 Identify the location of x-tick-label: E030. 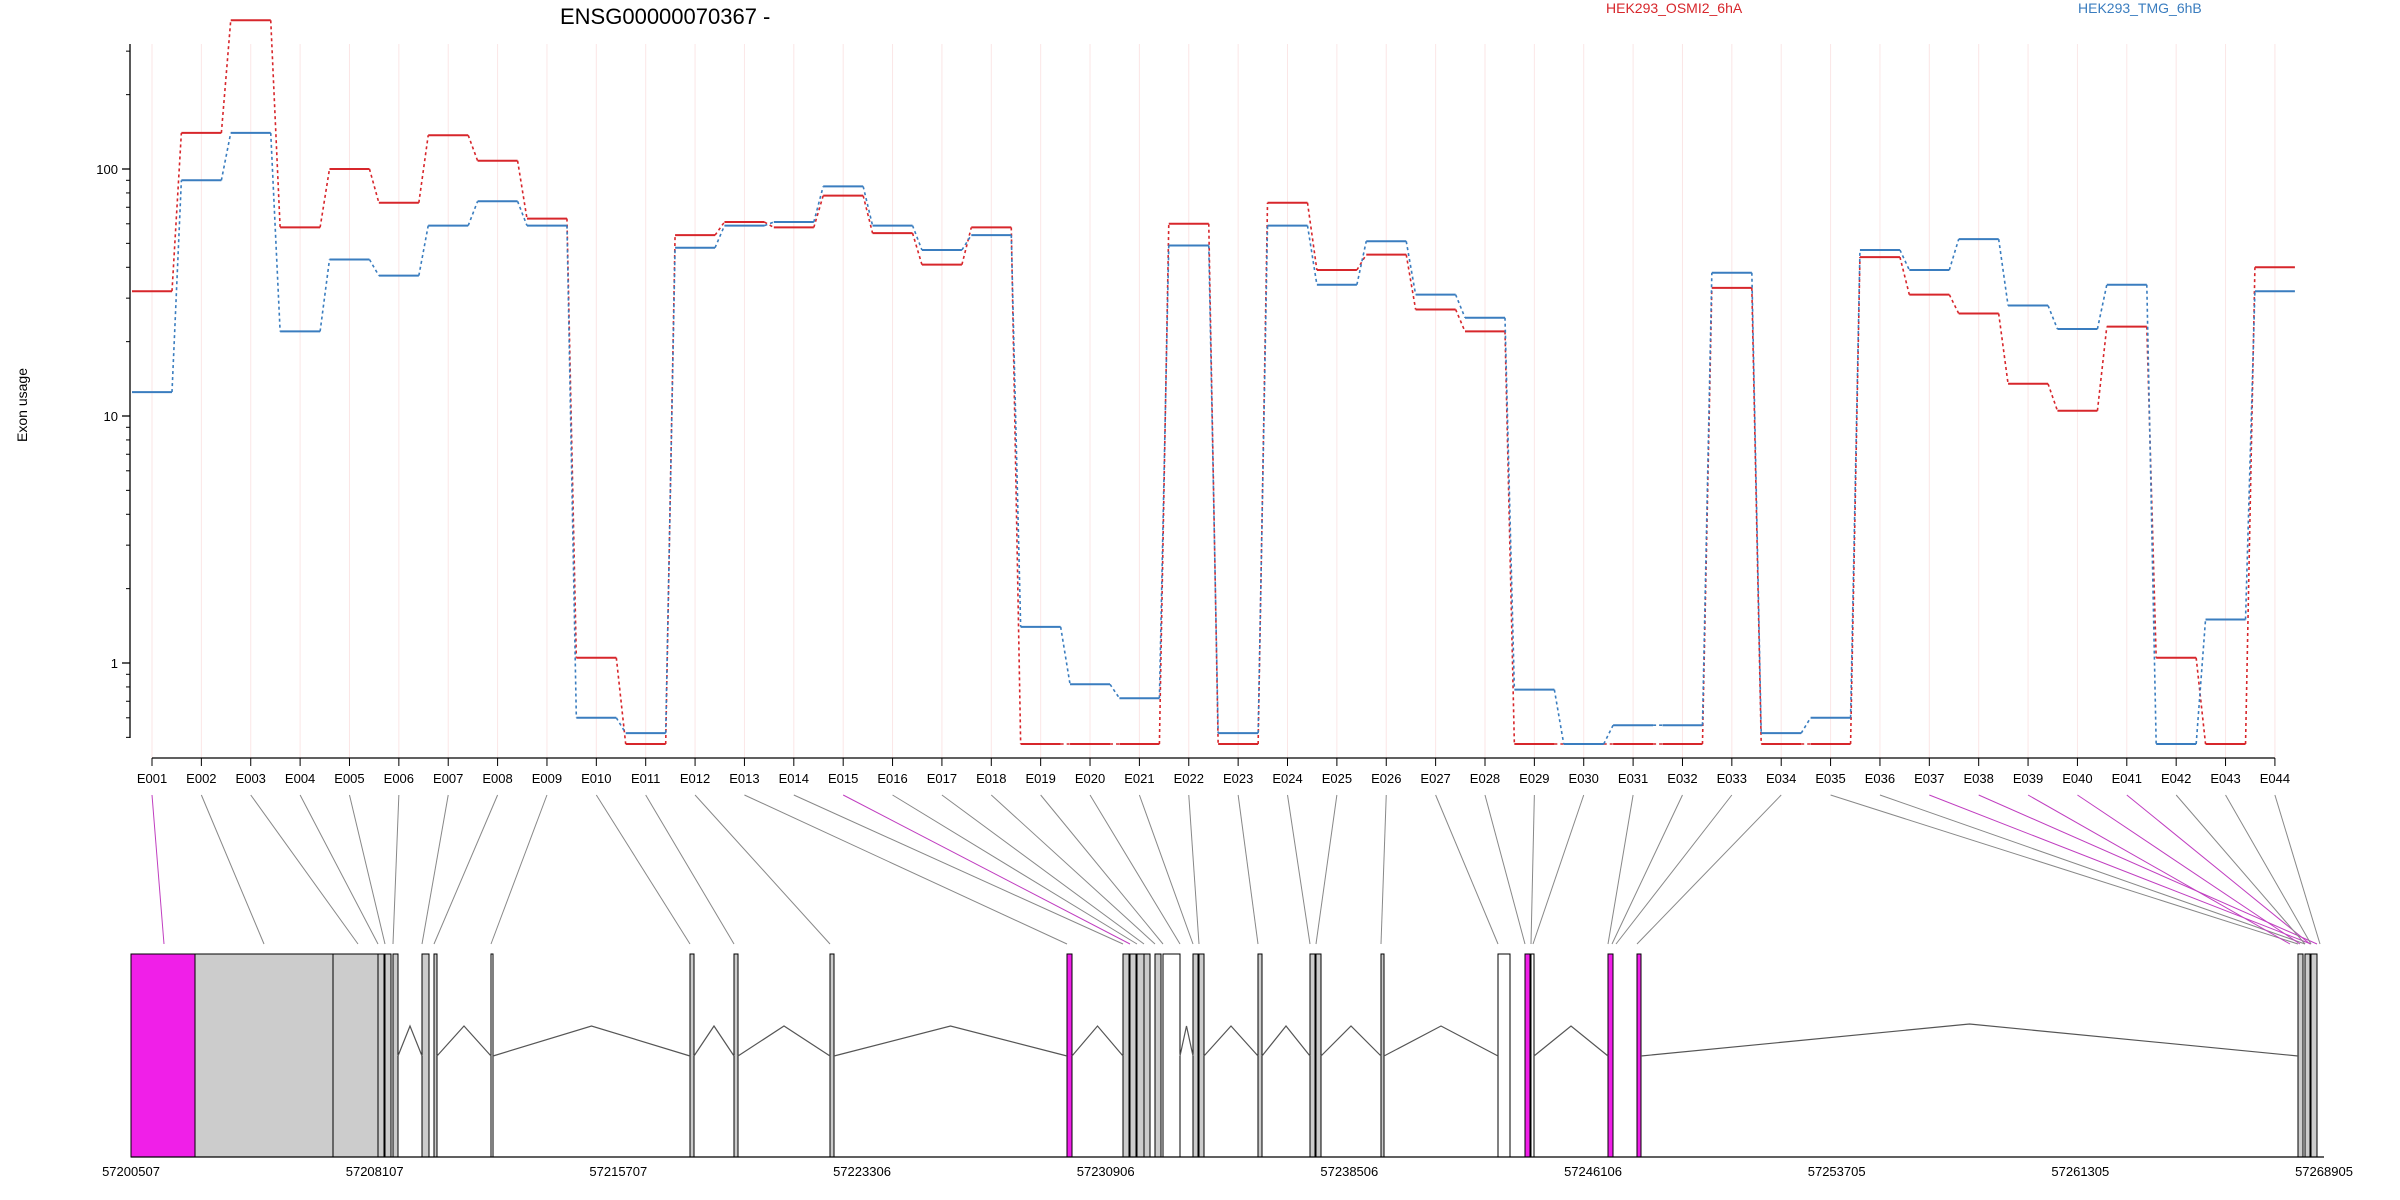
(1584, 778).